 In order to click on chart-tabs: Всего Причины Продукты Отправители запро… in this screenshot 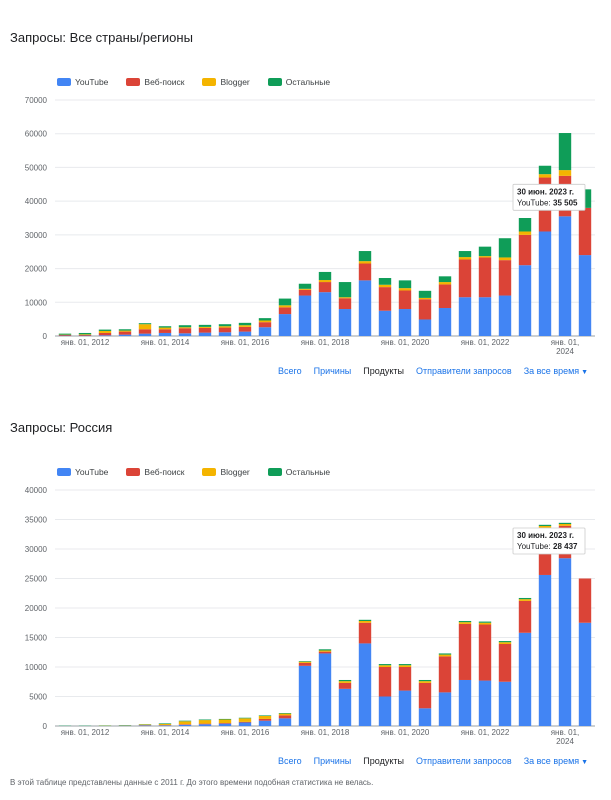, I will do `click(439, 371)`.